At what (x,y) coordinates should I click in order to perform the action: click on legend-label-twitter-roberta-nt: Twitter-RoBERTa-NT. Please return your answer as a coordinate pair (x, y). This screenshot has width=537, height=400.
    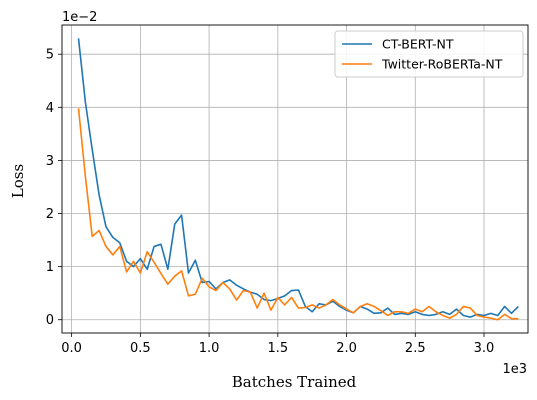
    Looking at the image, I should click on (442, 64).